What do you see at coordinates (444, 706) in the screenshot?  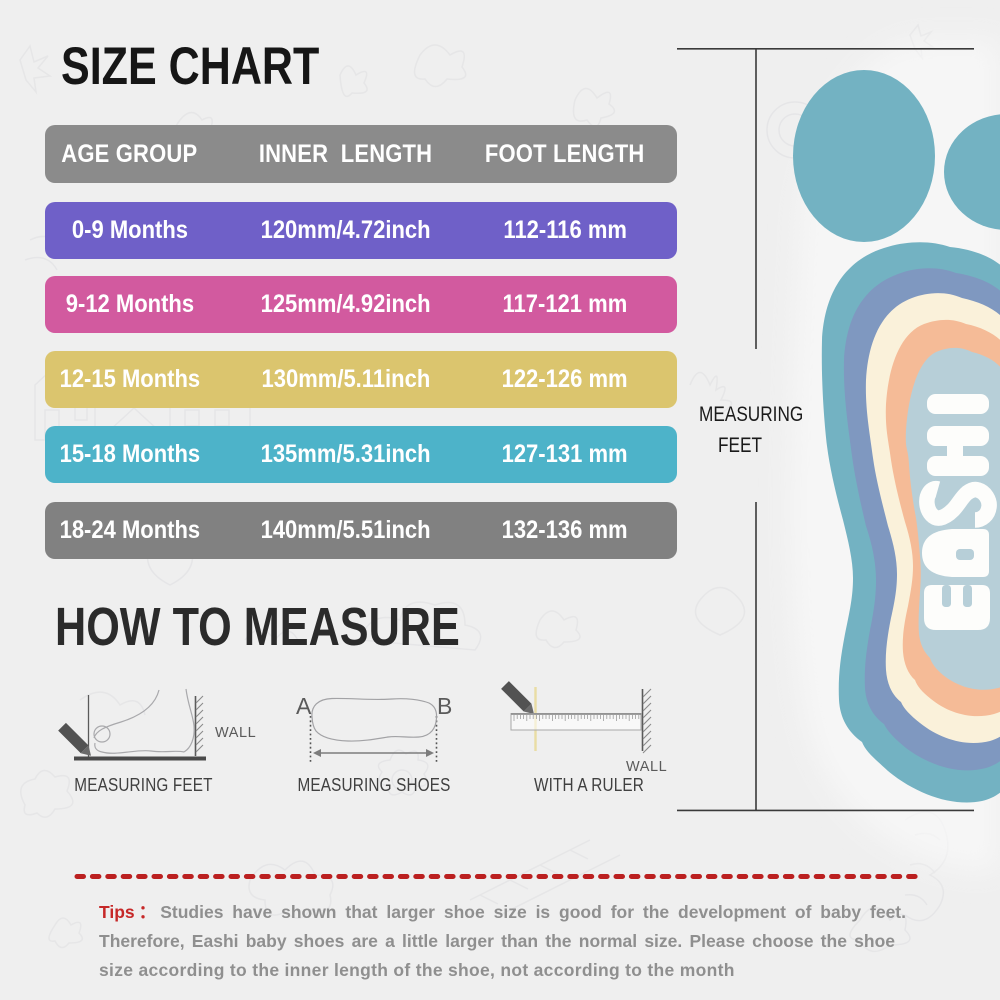 I see `svg-text: B` at bounding box center [444, 706].